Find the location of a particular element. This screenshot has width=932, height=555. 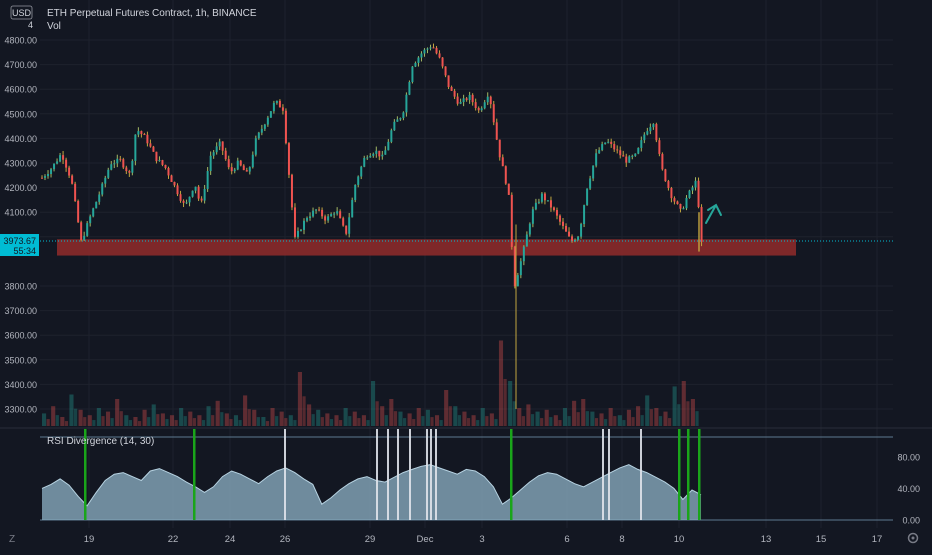

timezone-button: Z is located at coordinates (12, 539).